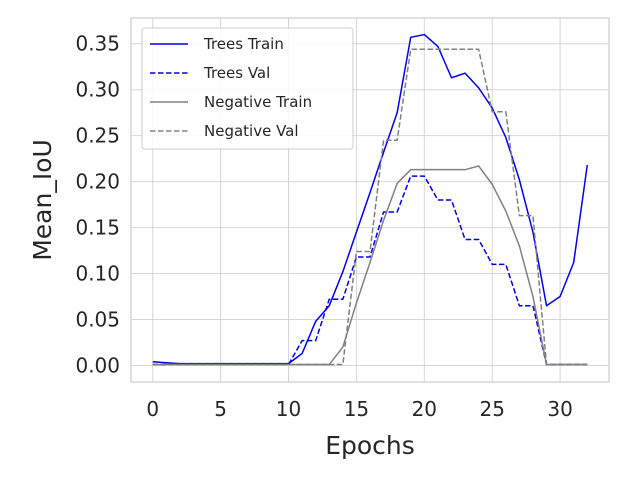  What do you see at coordinates (288, 409) in the screenshot?
I see `x-tick-label: 10` at bounding box center [288, 409].